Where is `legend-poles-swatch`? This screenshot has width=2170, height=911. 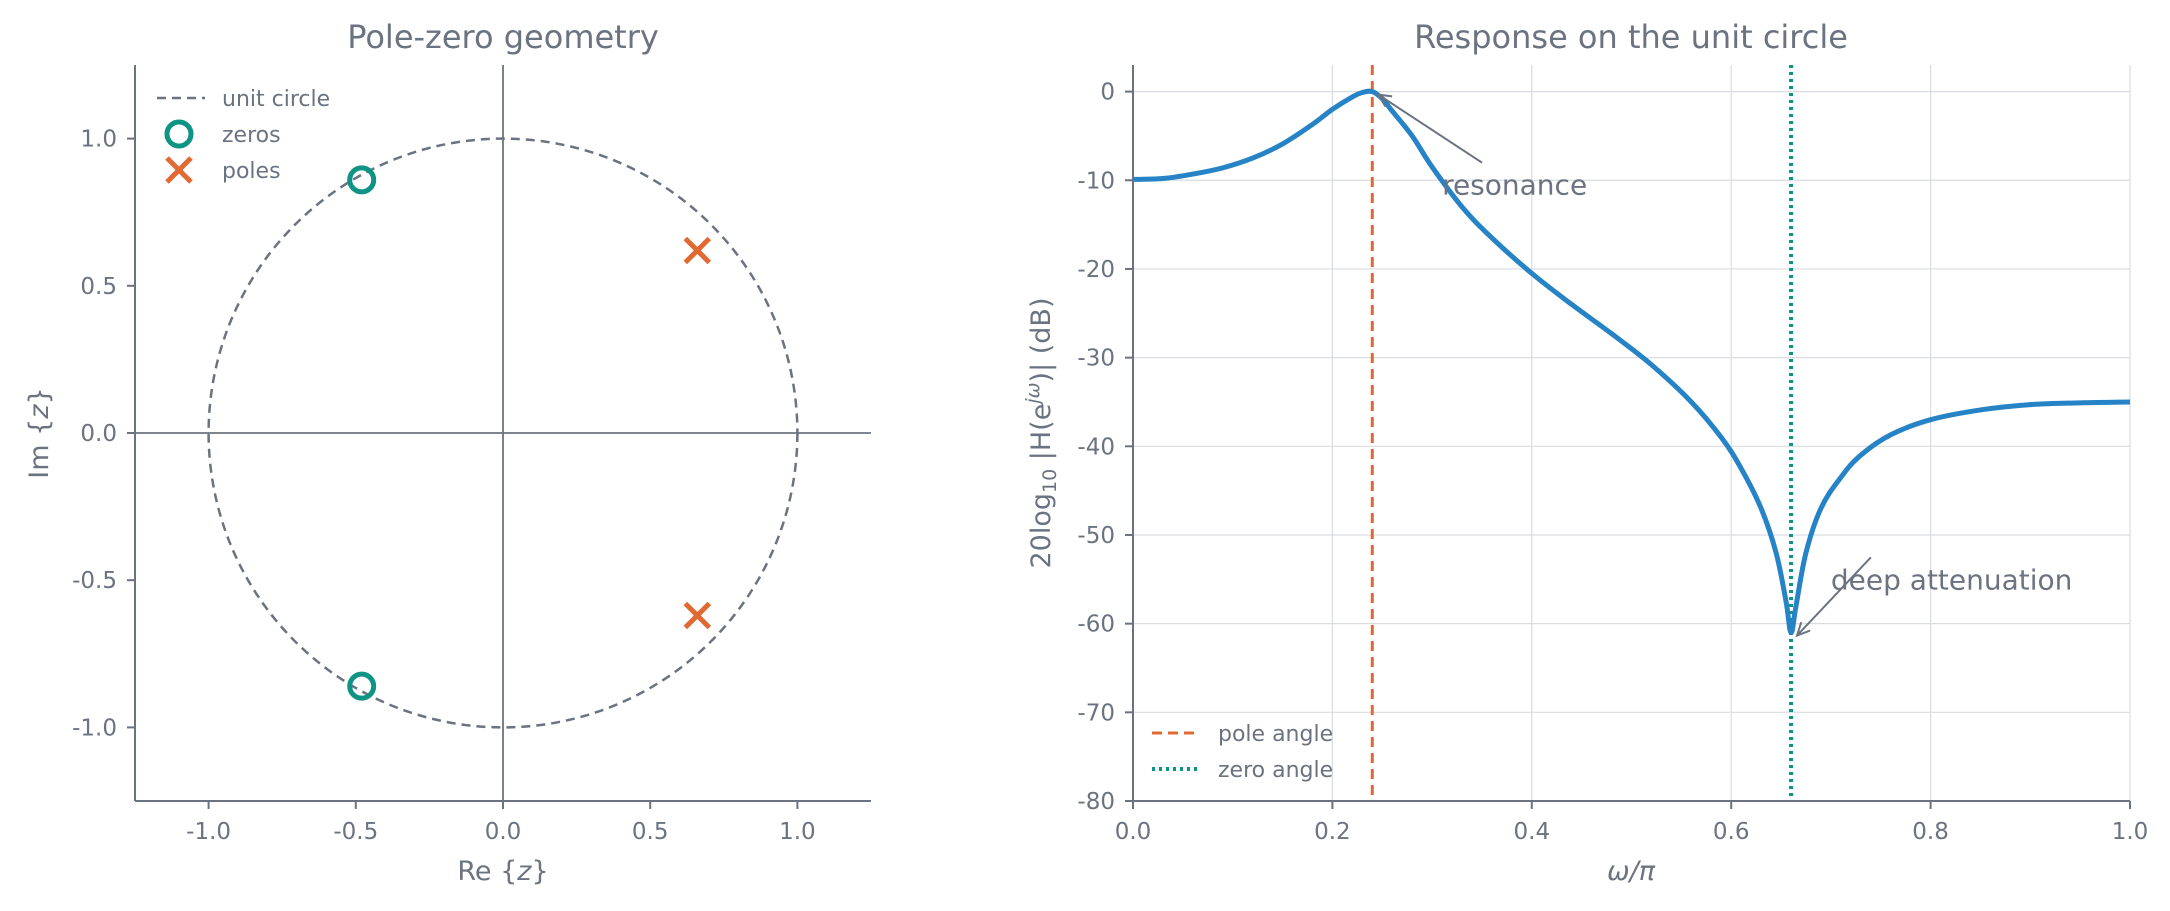 legend-poles-swatch is located at coordinates (179, 170).